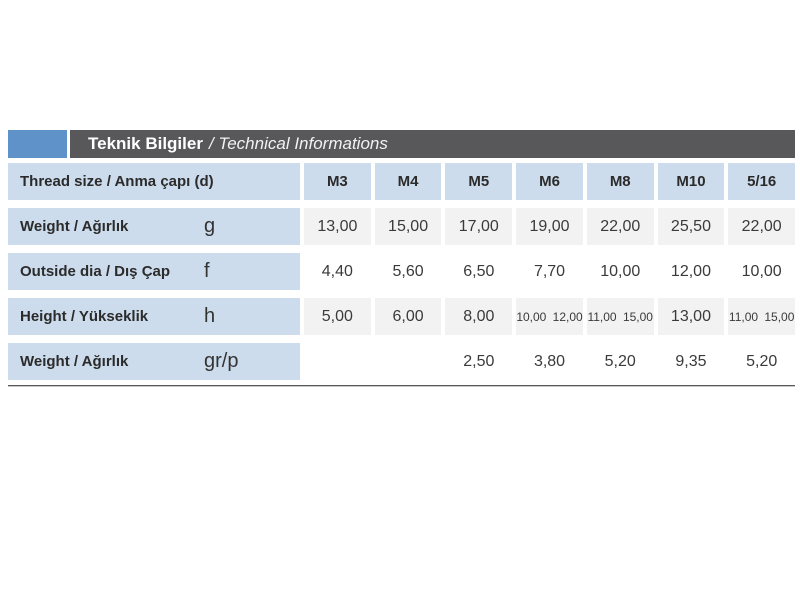 This screenshot has width=800, height=600. Describe the element at coordinates (154, 361) in the screenshot. I see `row-label-cell: Weight / Ağırlık gr/p` at that location.